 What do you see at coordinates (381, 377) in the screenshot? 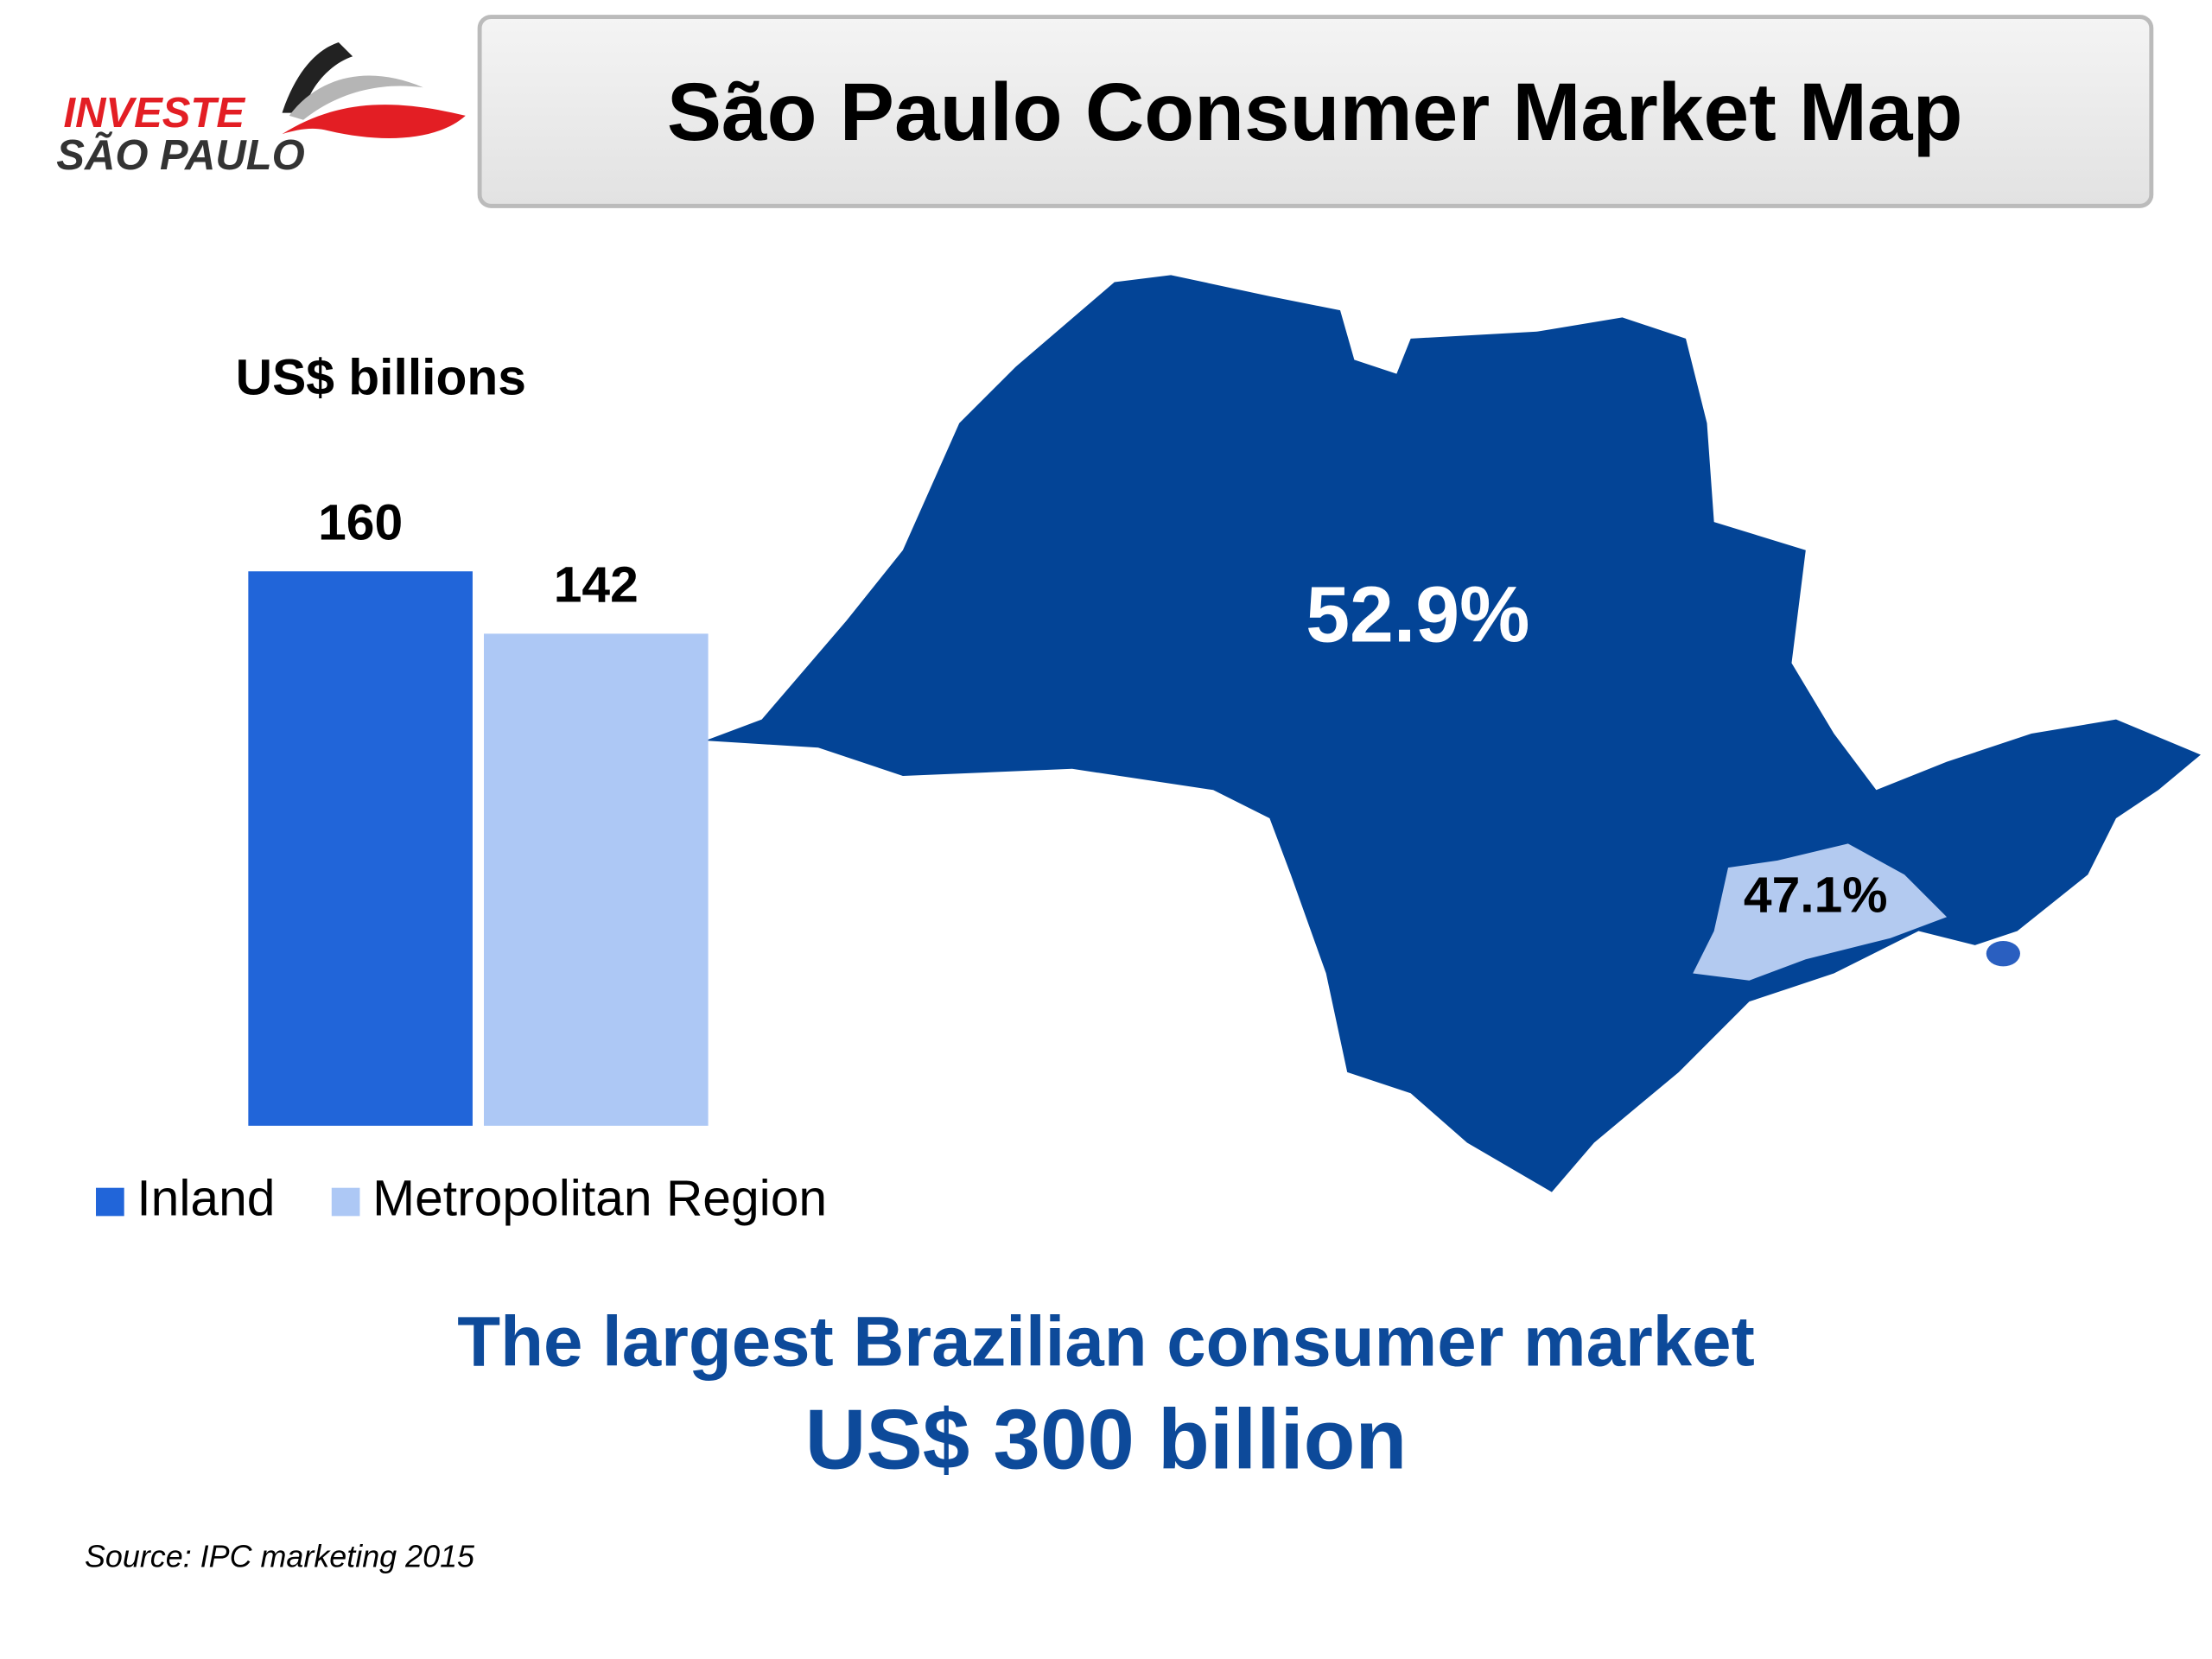
I see `y-axis-label: US$ billions` at bounding box center [381, 377].